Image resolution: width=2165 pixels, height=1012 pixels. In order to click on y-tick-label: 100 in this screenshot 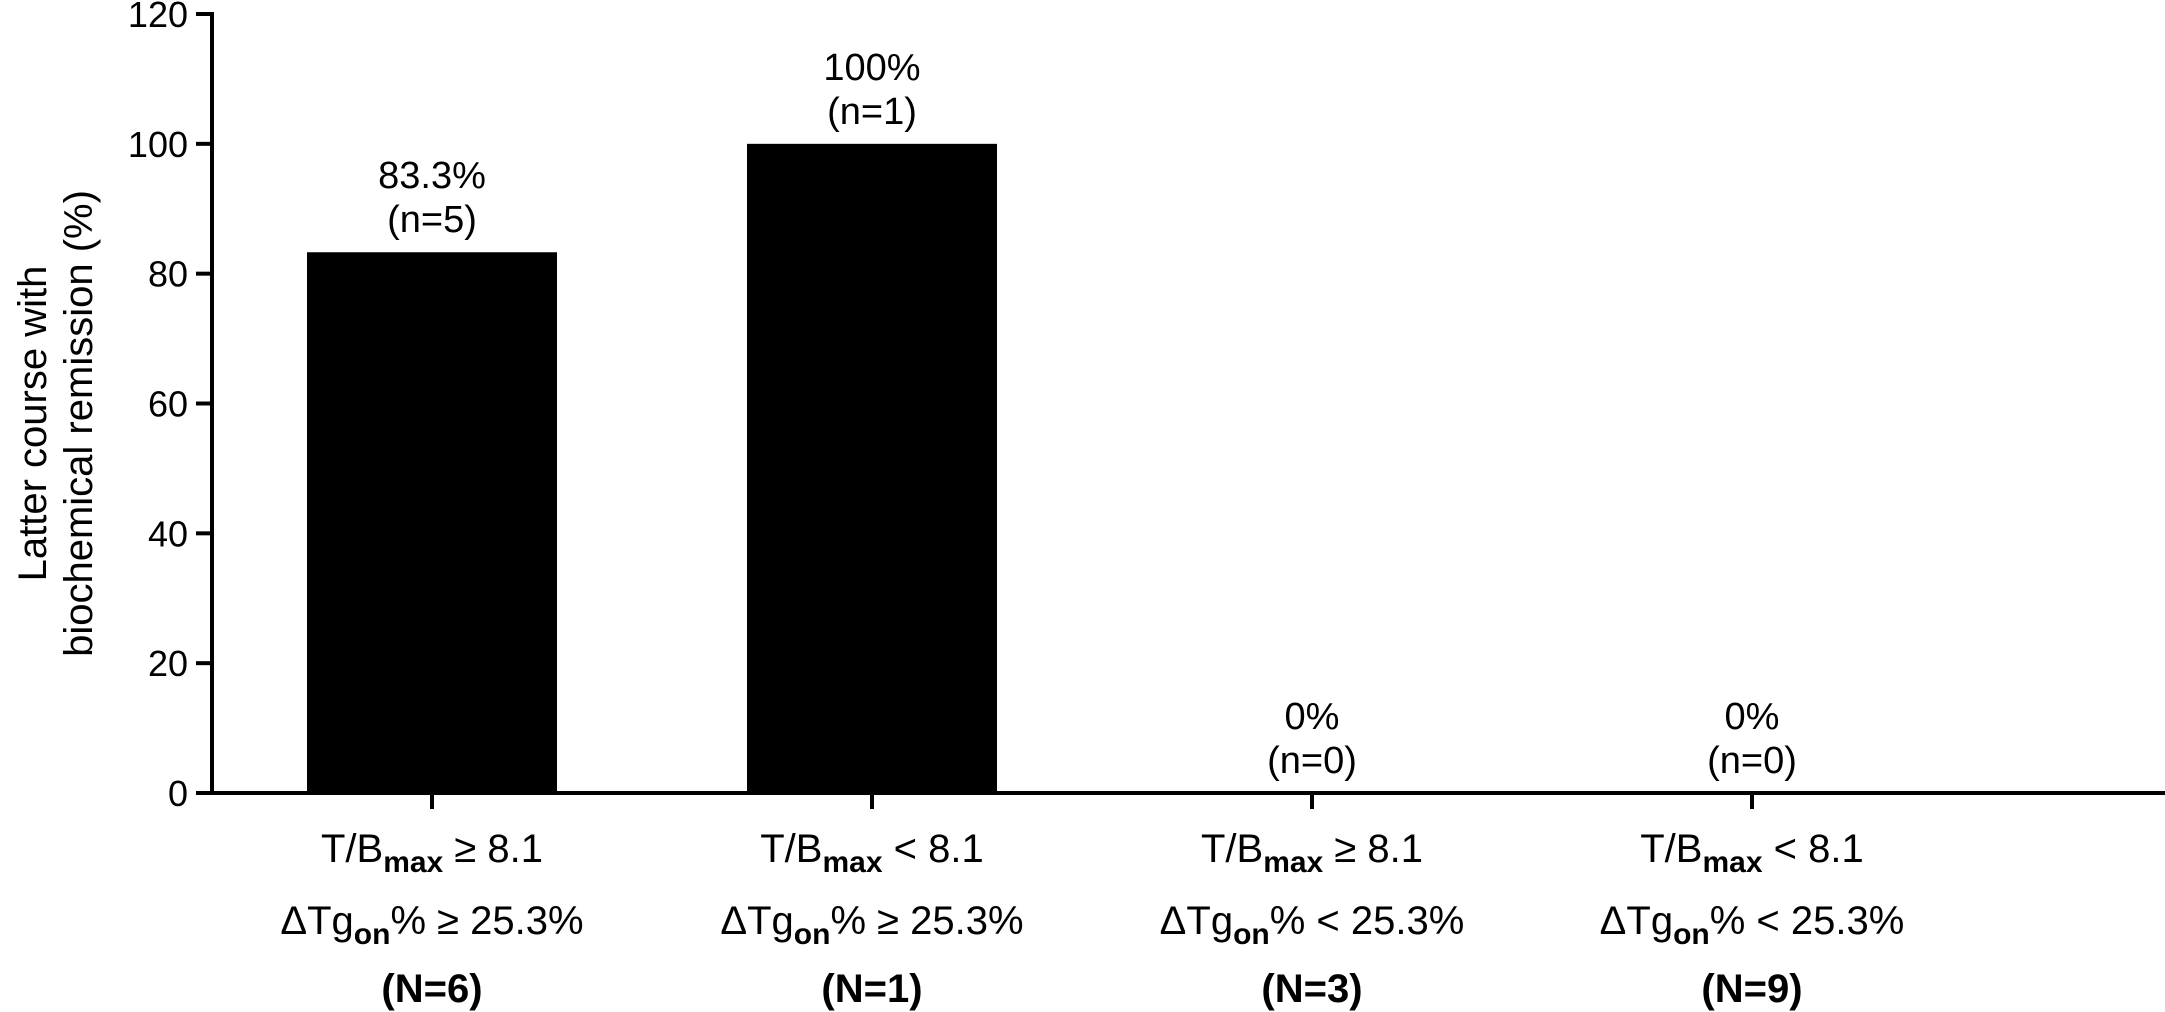, I will do `click(158, 144)`.